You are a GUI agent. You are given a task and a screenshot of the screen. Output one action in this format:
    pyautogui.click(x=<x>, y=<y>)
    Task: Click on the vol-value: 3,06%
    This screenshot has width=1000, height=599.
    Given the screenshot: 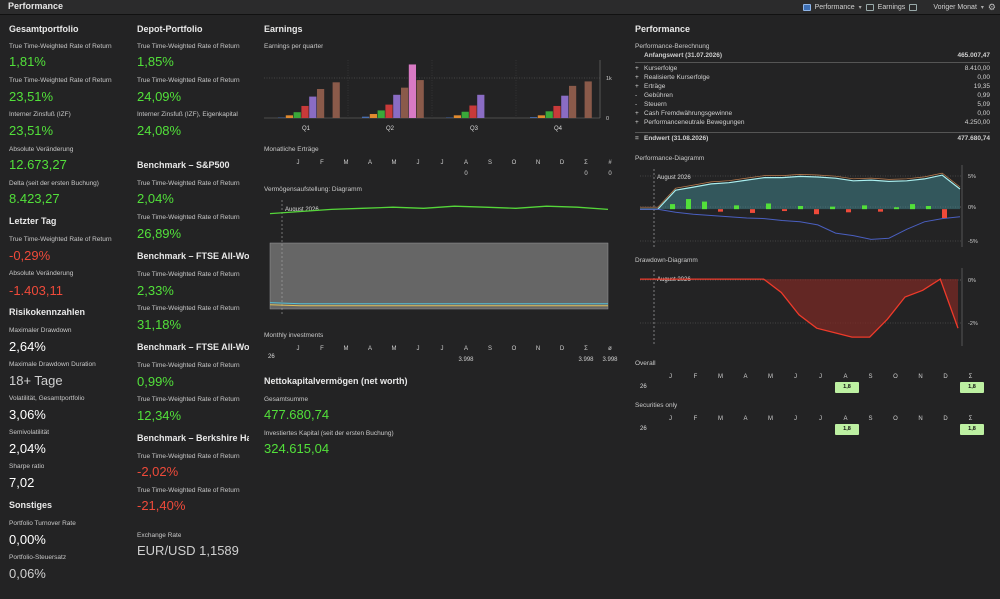 What is the action you would take?
    pyautogui.click(x=27, y=414)
    